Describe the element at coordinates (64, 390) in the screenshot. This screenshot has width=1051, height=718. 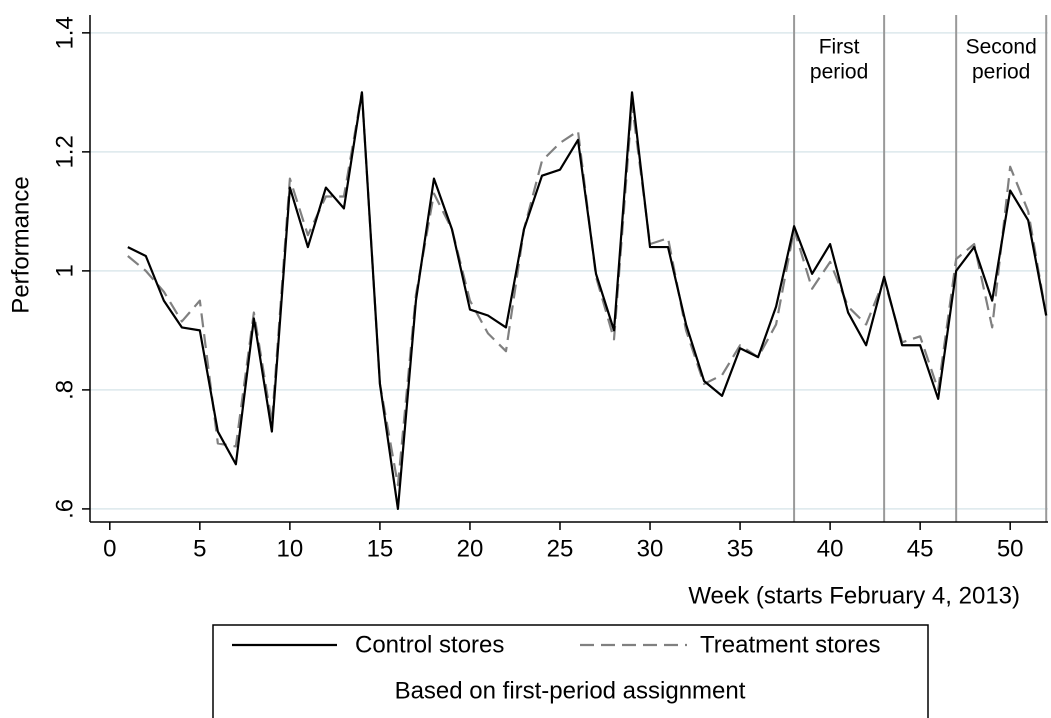
I see `y-tick-label: .8` at that location.